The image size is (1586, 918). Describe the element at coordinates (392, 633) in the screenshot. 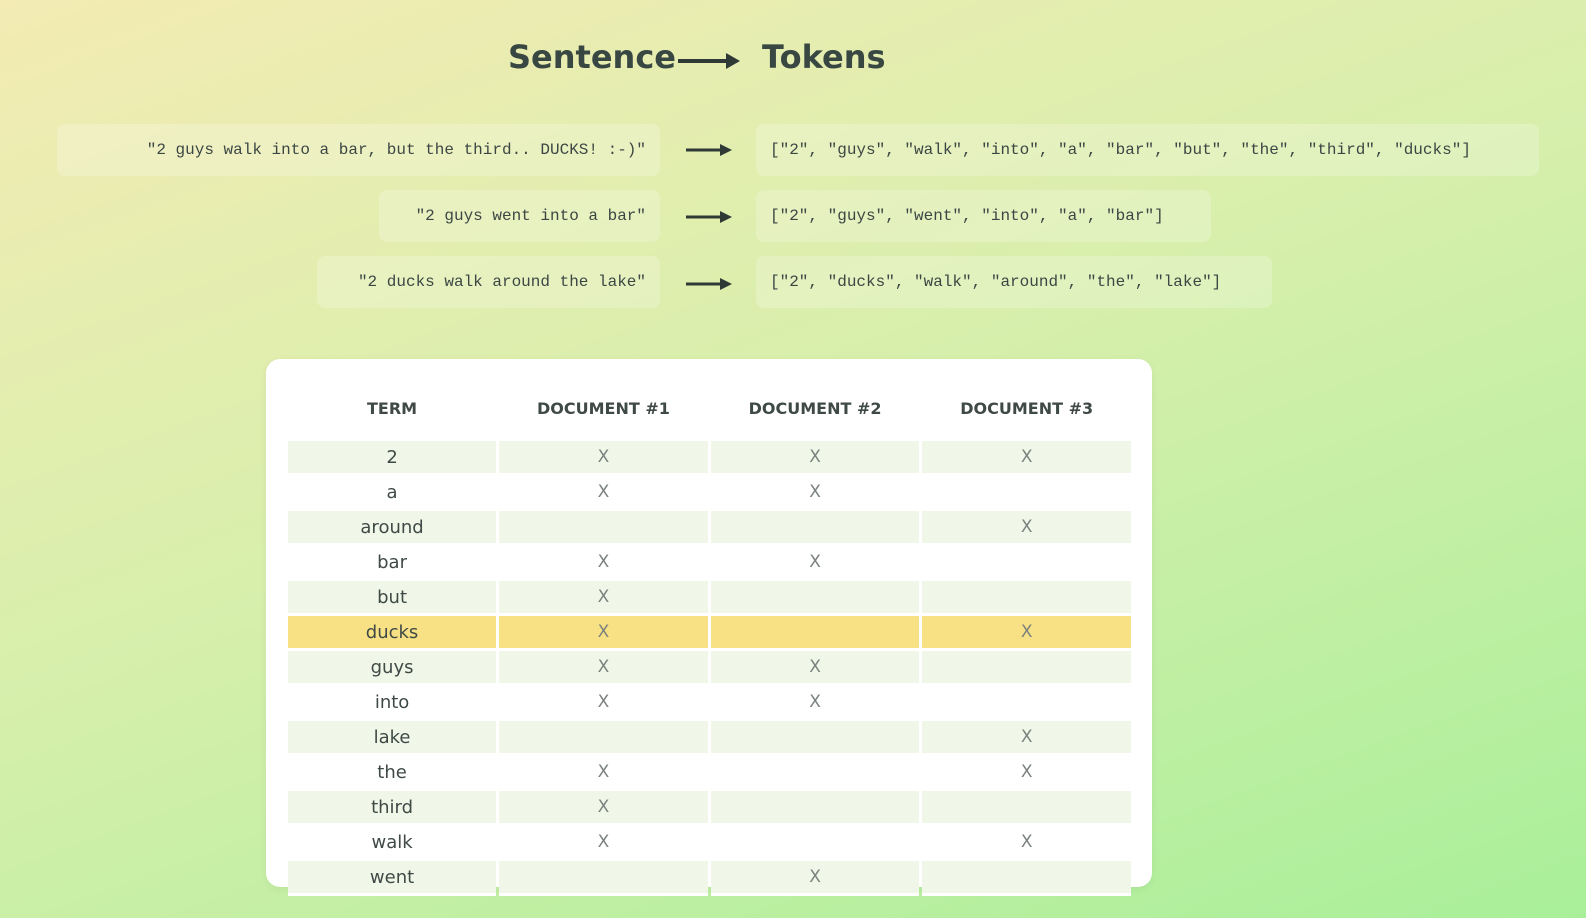

I see `term-cell: ducks` at that location.